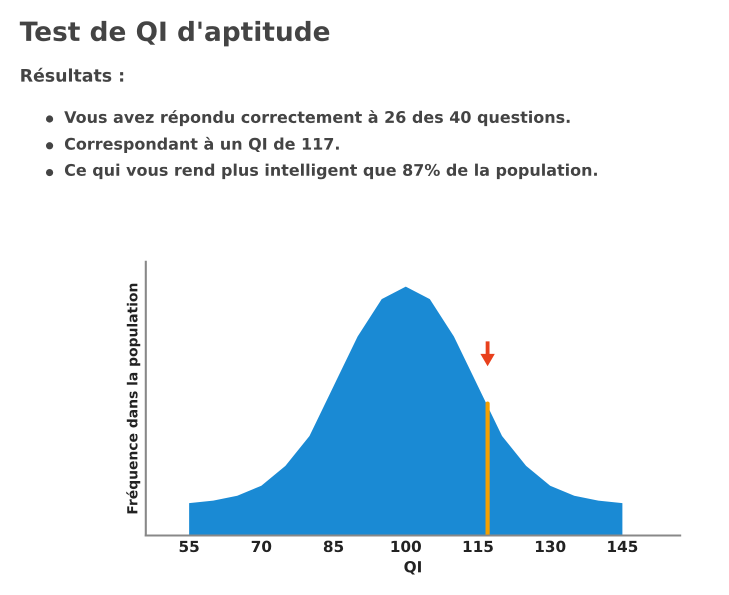  Describe the element at coordinates (175, 33) in the screenshot. I see `chart-title: Test de QI d'aptitude` at that location.